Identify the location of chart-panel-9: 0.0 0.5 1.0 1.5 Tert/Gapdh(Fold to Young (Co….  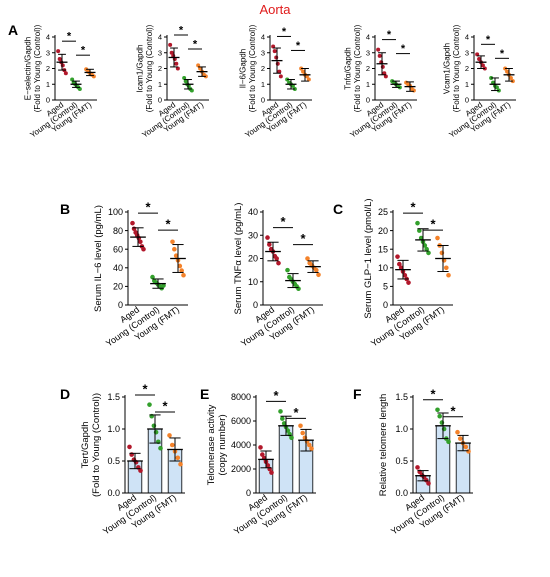
(132, 459).